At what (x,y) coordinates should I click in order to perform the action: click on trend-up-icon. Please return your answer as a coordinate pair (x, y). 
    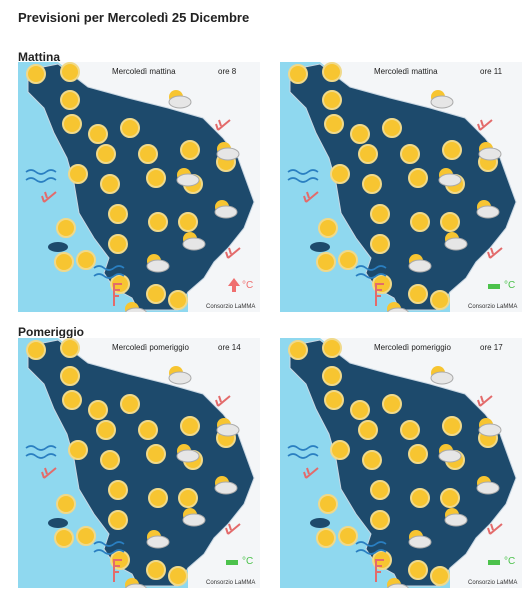
    Looking at the image, I should click on (234, 285).